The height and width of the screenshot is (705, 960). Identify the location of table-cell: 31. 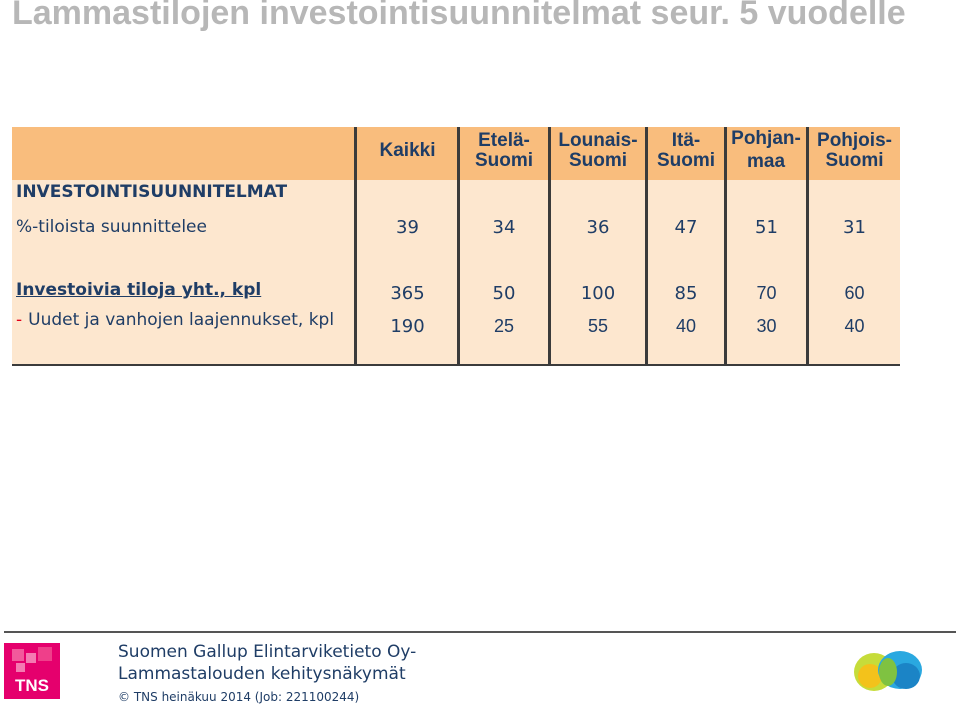
(854, 227).